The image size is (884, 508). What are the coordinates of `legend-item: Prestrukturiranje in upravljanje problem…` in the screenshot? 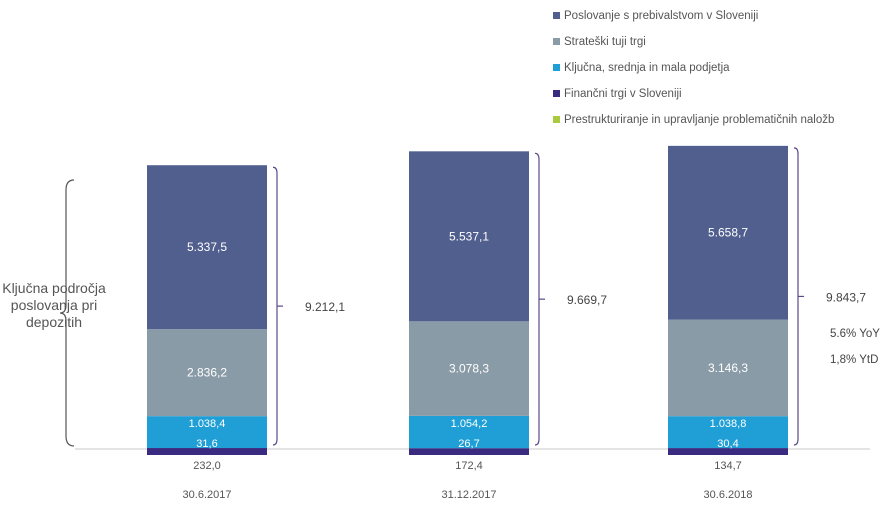 It's located at (693, 120).